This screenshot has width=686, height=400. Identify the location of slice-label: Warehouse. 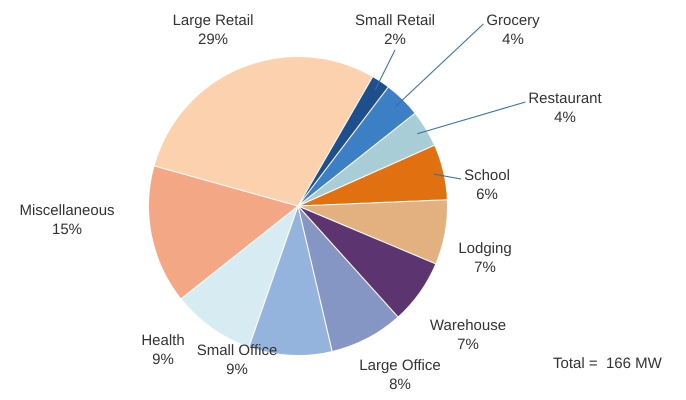
(468, 325).